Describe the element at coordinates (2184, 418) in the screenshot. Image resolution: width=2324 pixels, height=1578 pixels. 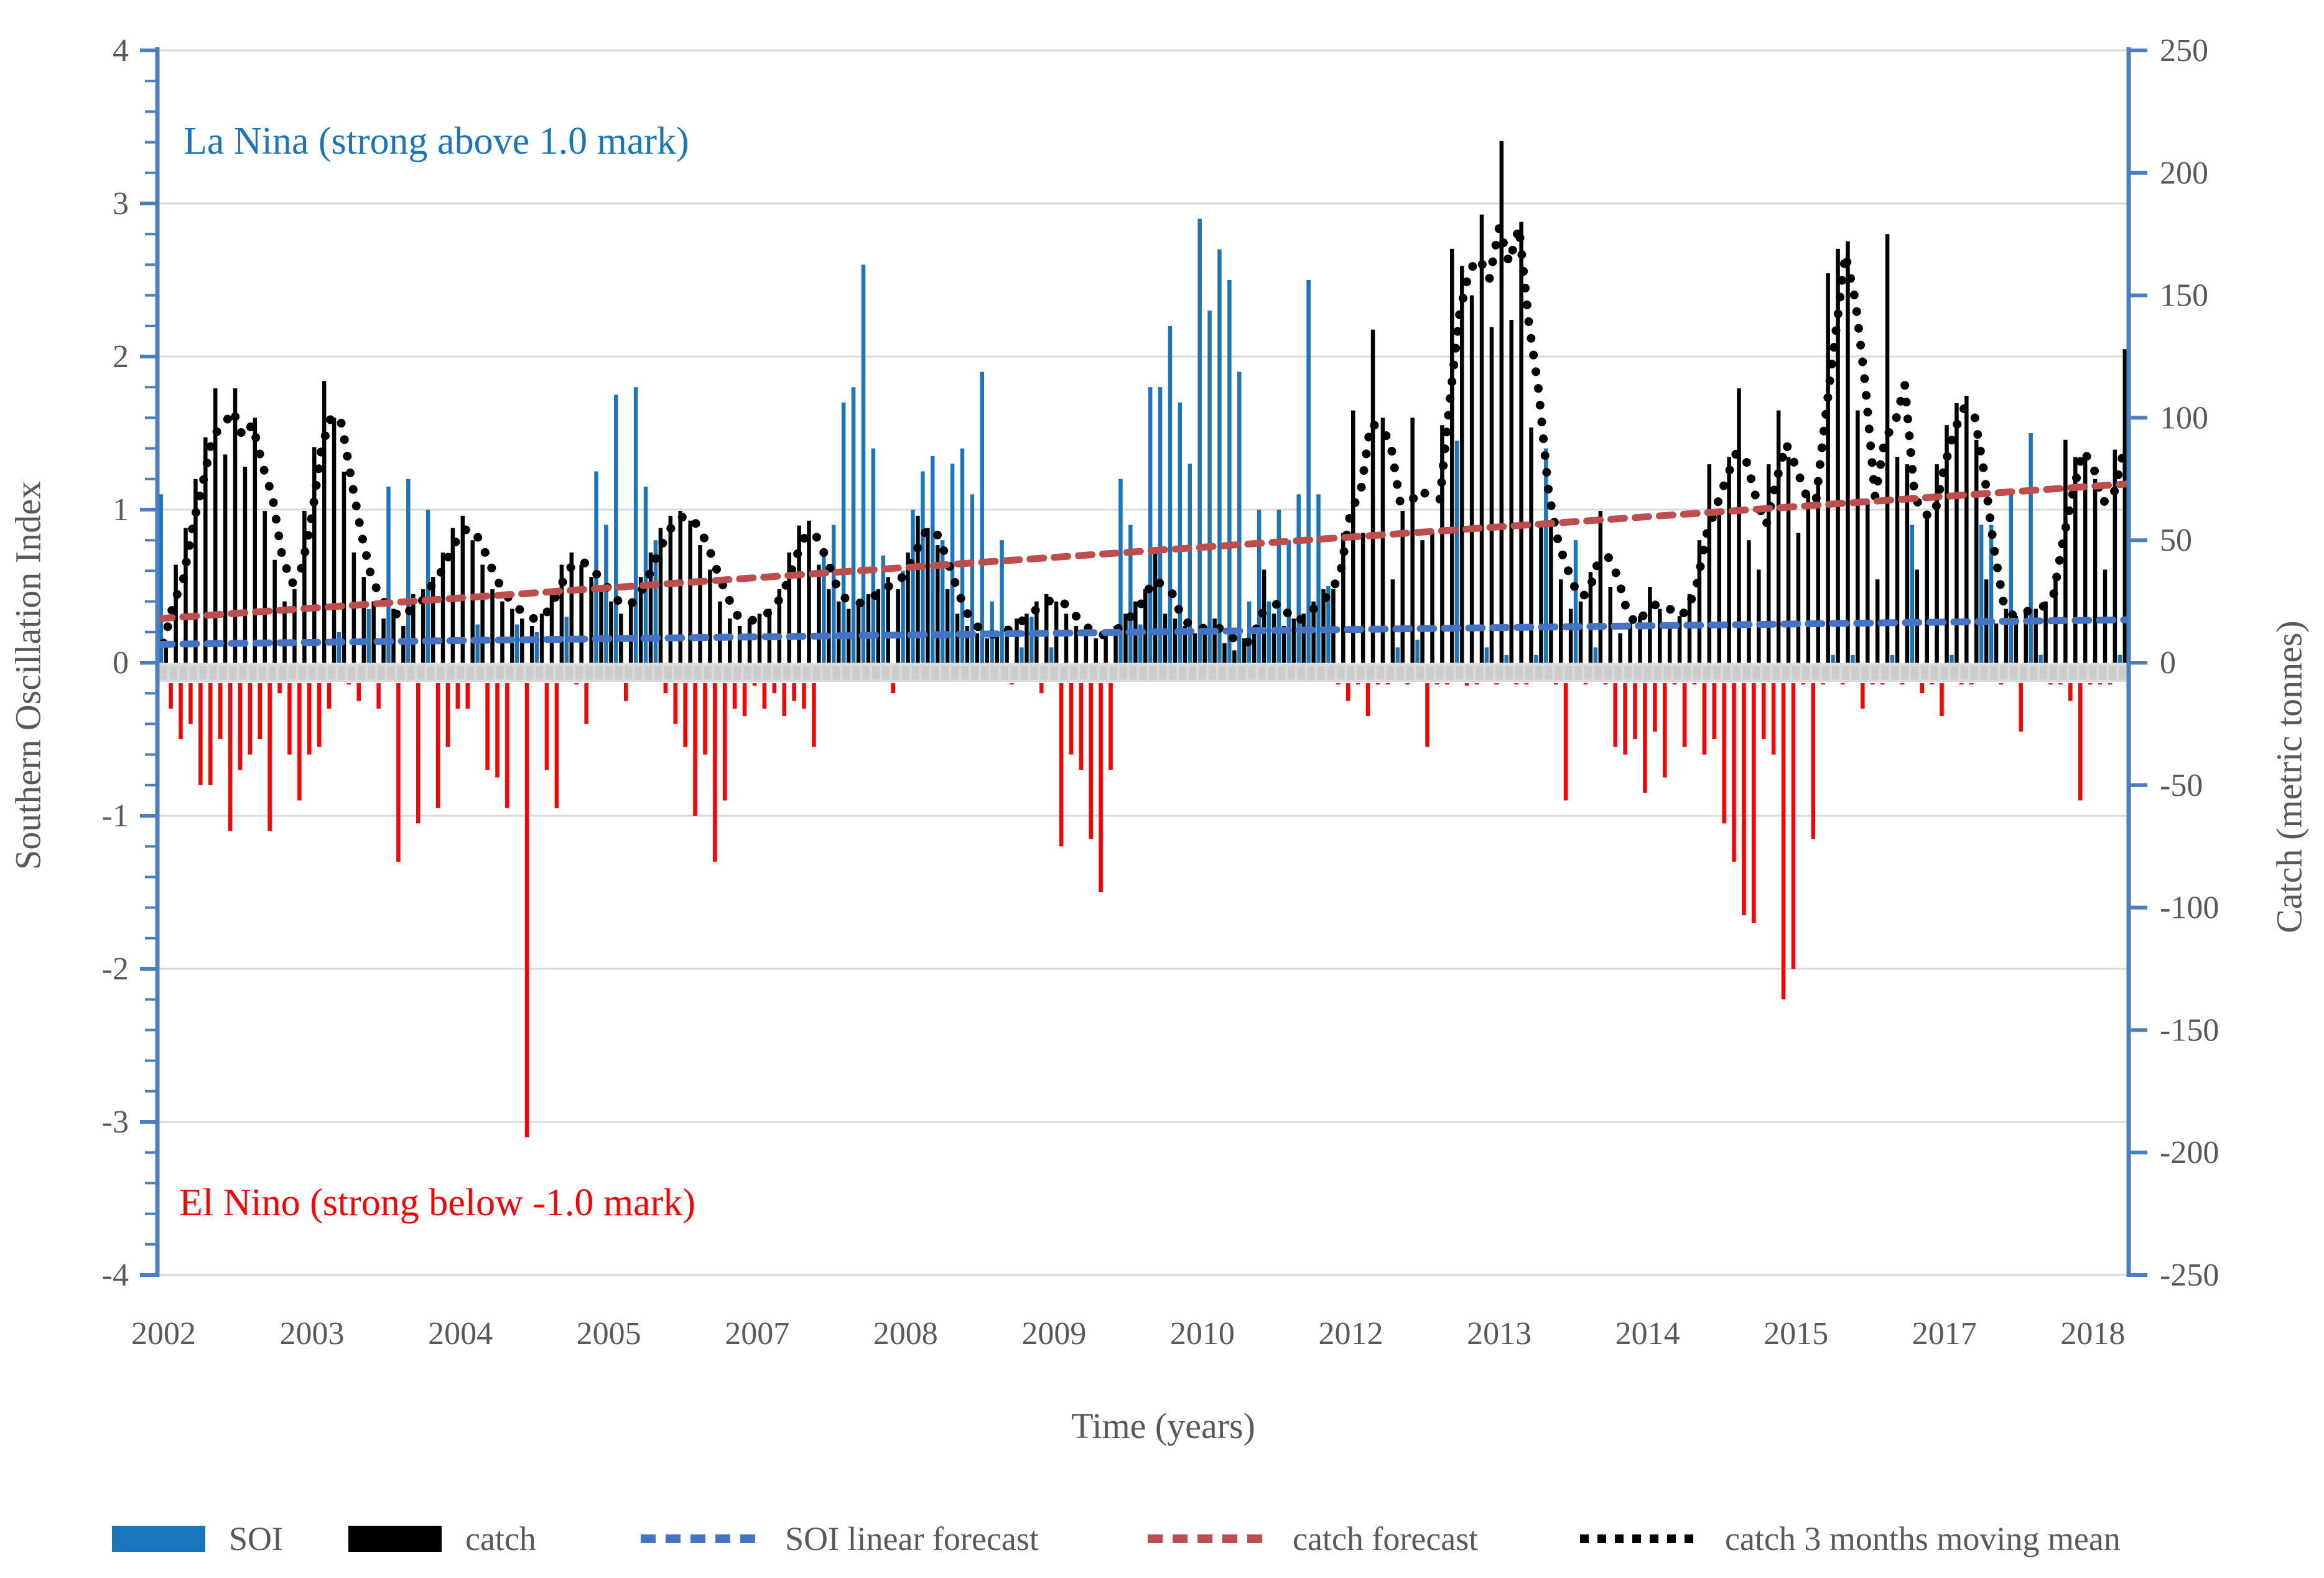
I see `right-axis-tick-label: 100` at that location.